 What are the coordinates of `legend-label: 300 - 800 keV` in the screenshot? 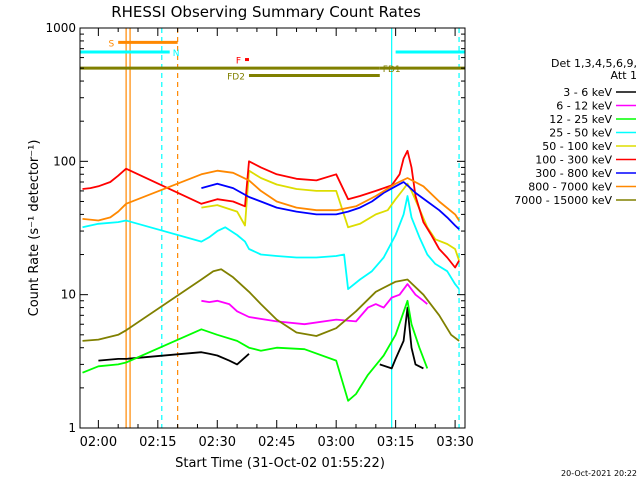 It's located at (573, 173).